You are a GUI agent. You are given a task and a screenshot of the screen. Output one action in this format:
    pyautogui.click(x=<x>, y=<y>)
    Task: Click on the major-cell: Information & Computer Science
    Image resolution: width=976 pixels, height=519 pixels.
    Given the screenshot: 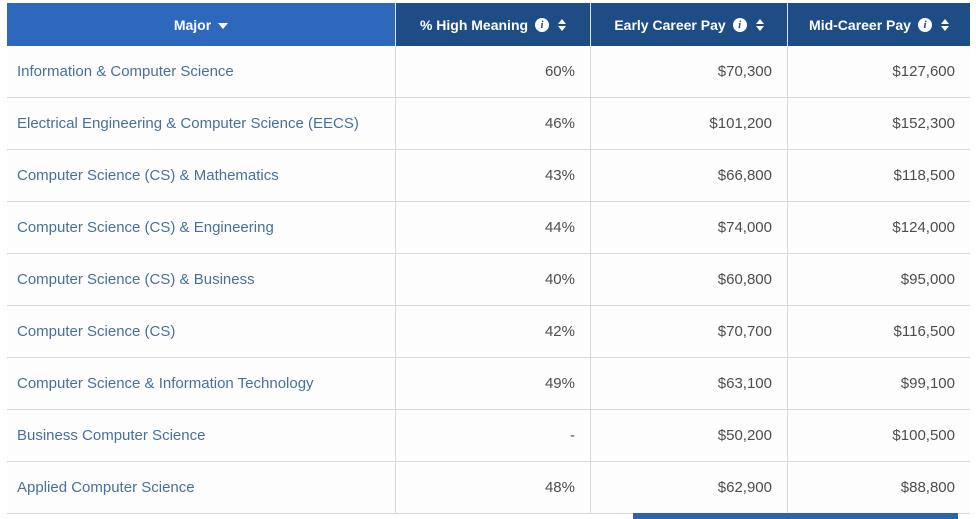 What is the action you would take?
    pyautogui.click(x=125, y=71)
    